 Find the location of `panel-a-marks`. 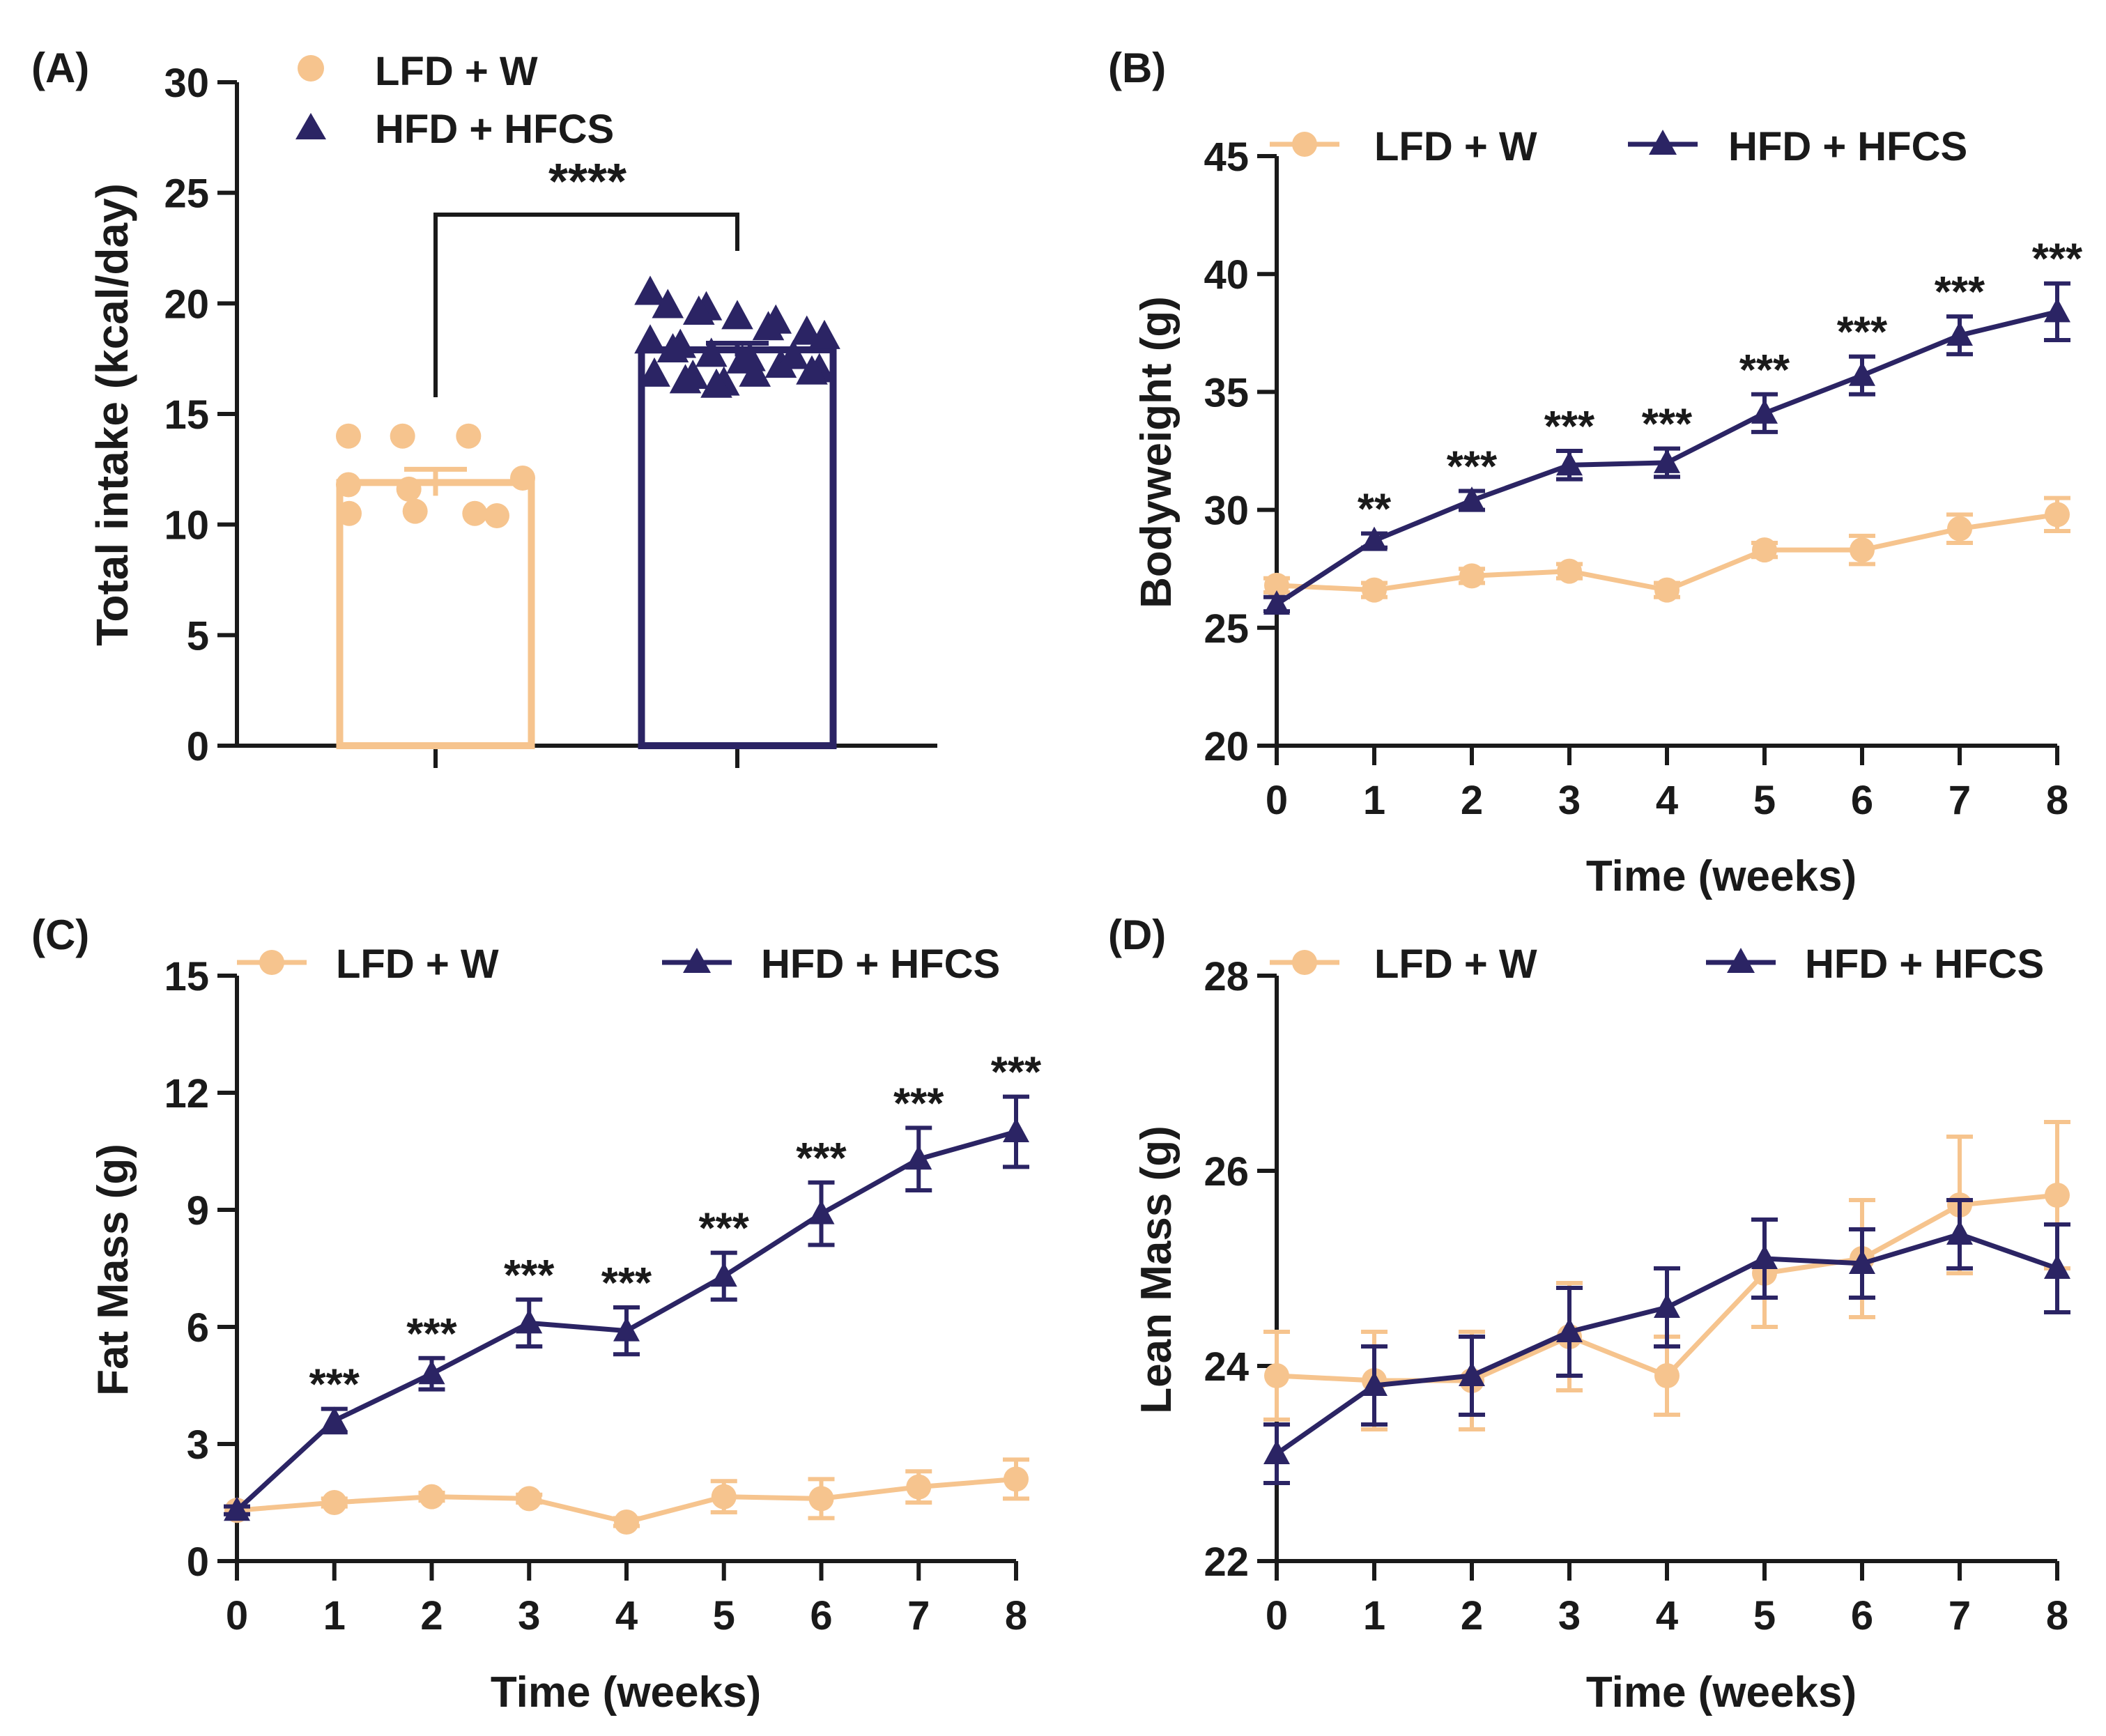

panel-a-marks is located at coordinates (588, 482).